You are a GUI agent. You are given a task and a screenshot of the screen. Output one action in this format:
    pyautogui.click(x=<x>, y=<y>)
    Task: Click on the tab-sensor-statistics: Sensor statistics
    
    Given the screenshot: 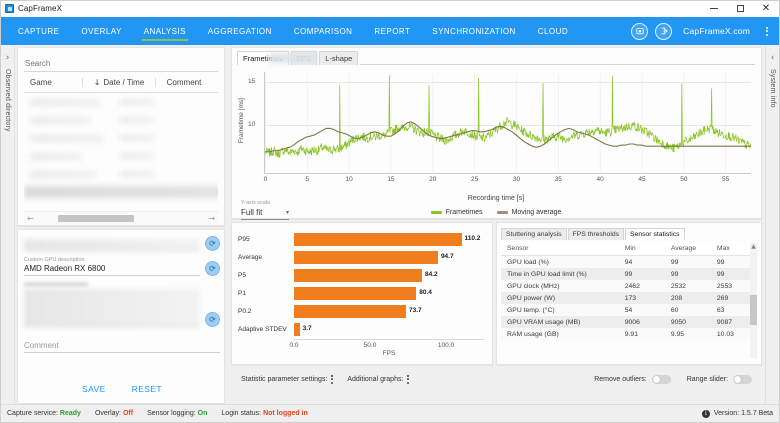 What is the action you would take?
    pyautogui.click(x=655, y=234)
    